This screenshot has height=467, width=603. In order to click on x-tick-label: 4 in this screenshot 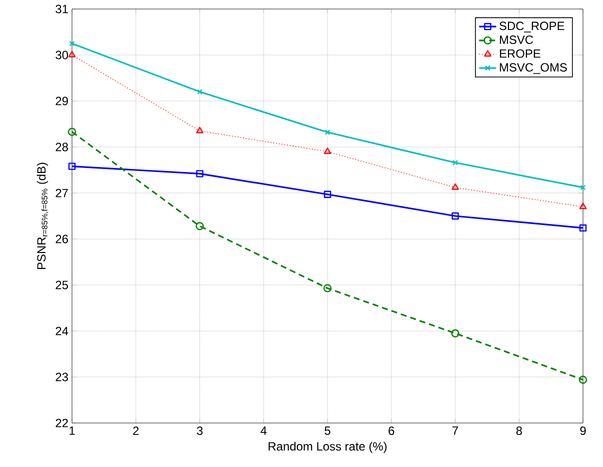, I will do `click(263, 430)`.